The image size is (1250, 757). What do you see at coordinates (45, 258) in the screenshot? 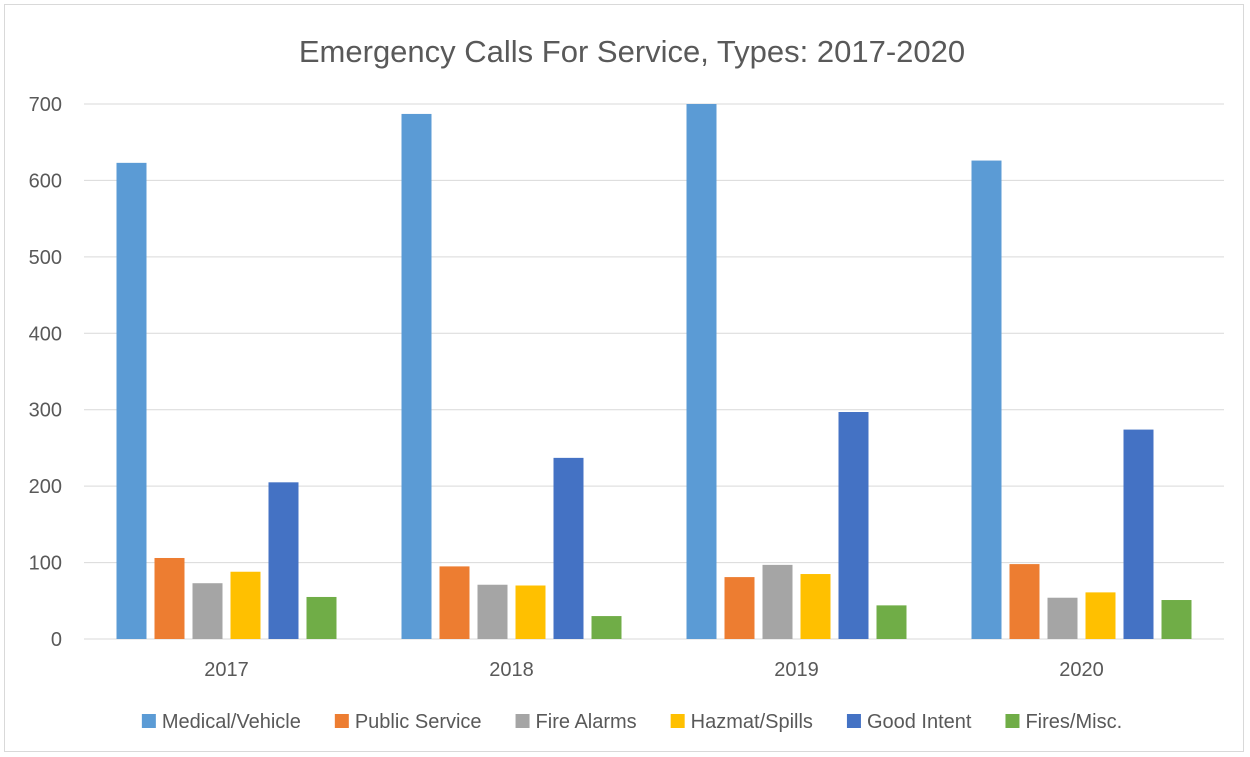
I see `y-tick-label: 500` at bounding box center [45, 258].